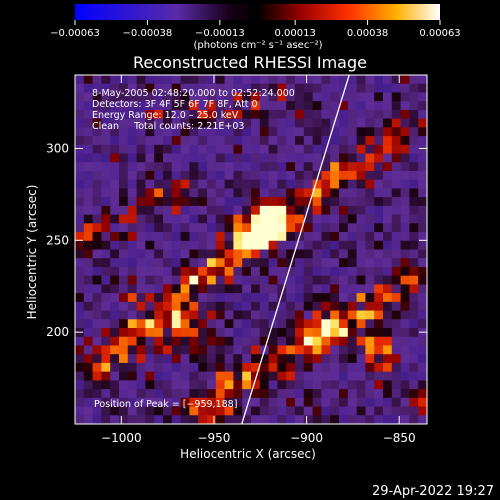 This screenshot has height=500, width=500. Describe the element at coordinates (75, 33) in the screenshot. I see `colorbar-tick-label: −0.00063` at that location.